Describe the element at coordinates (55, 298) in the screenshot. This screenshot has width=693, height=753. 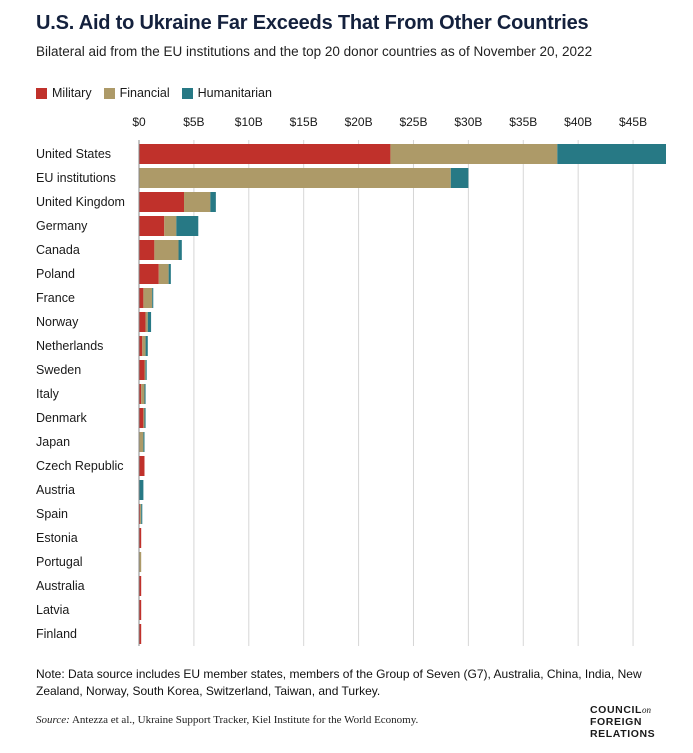
I see `category-label: France` at that location.